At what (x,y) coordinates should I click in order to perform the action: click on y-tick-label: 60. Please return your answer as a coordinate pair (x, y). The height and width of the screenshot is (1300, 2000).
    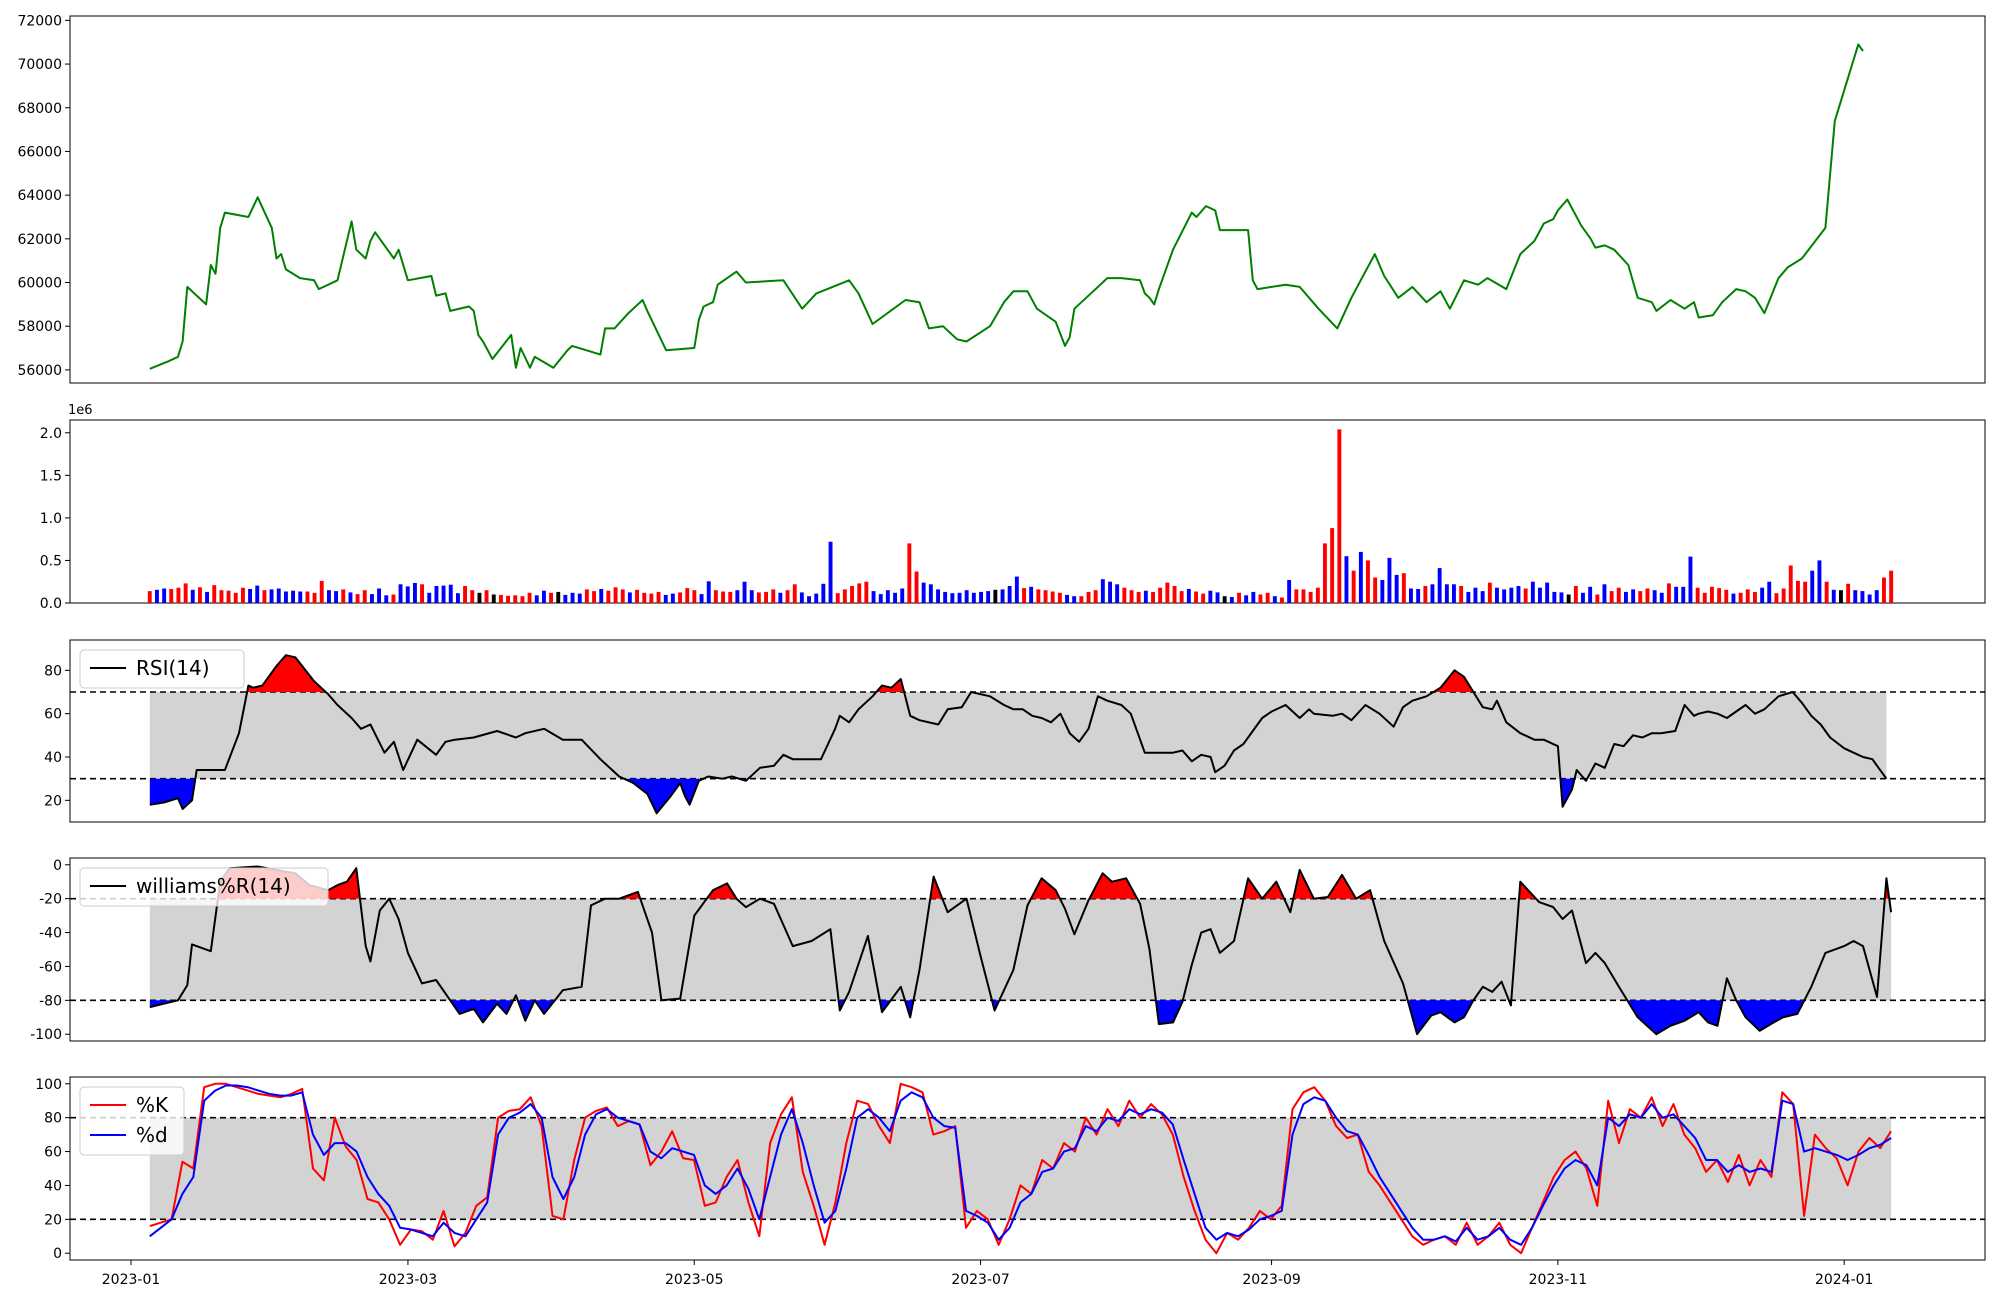
    Looking at the image, I should click on (53, 715).